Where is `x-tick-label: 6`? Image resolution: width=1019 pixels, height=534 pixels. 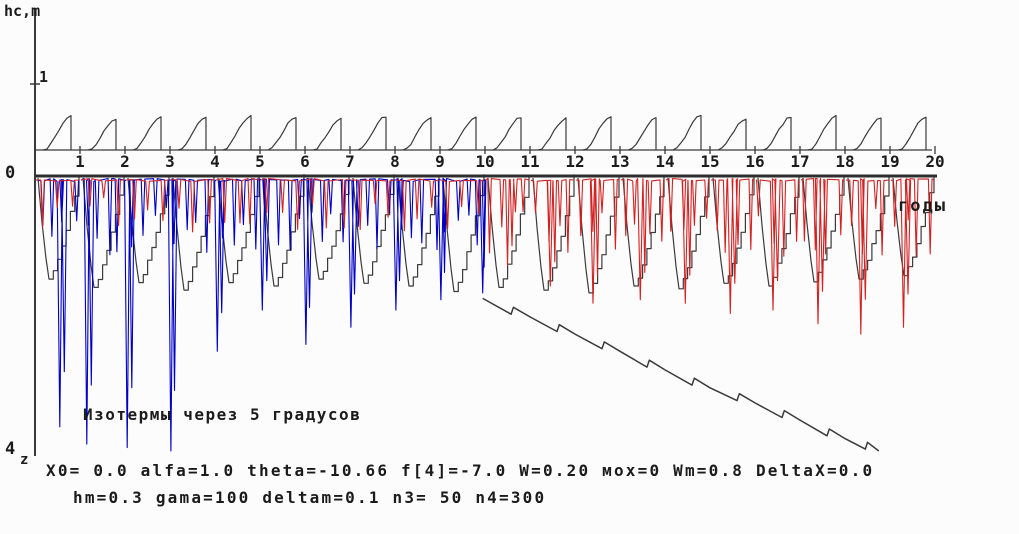
x-tick-label: 6 is located at coordinates (305, 161).